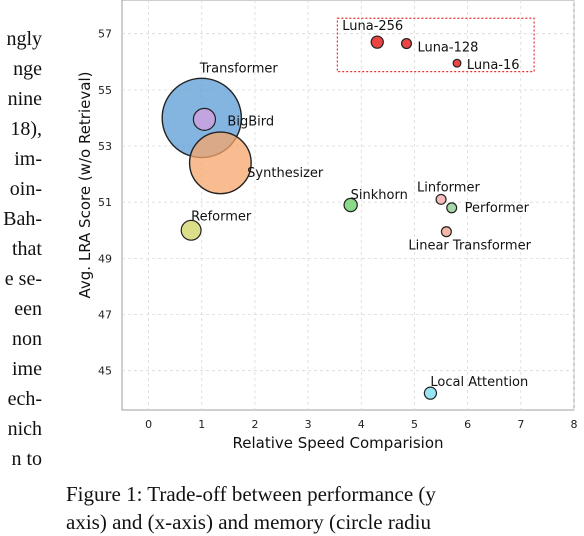  What do you see at coordinates (254, 424) in the screenshot?
I see `x-tick-label: 2` at bounding box center [254, 424].